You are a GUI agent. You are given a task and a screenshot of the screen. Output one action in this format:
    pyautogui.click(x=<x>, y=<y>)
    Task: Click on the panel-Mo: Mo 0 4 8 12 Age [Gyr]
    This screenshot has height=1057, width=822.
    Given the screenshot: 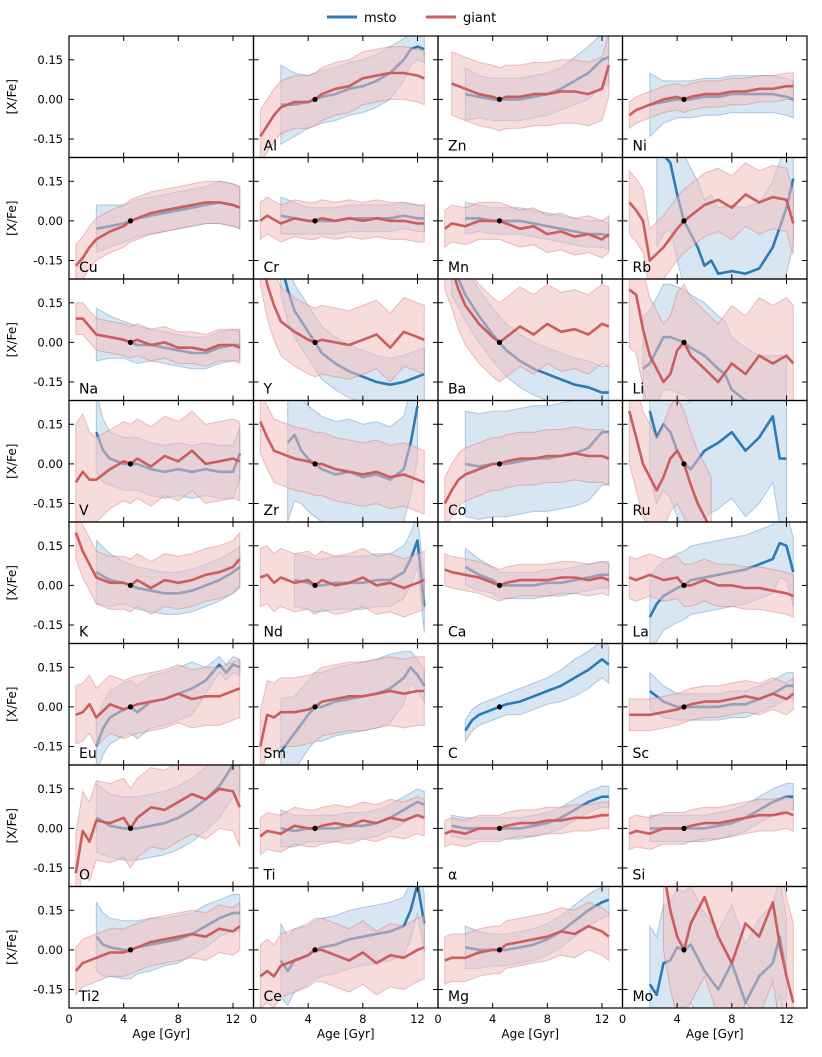 What is the action you would take?
    pyautogui.click(x=713, y=963)
    